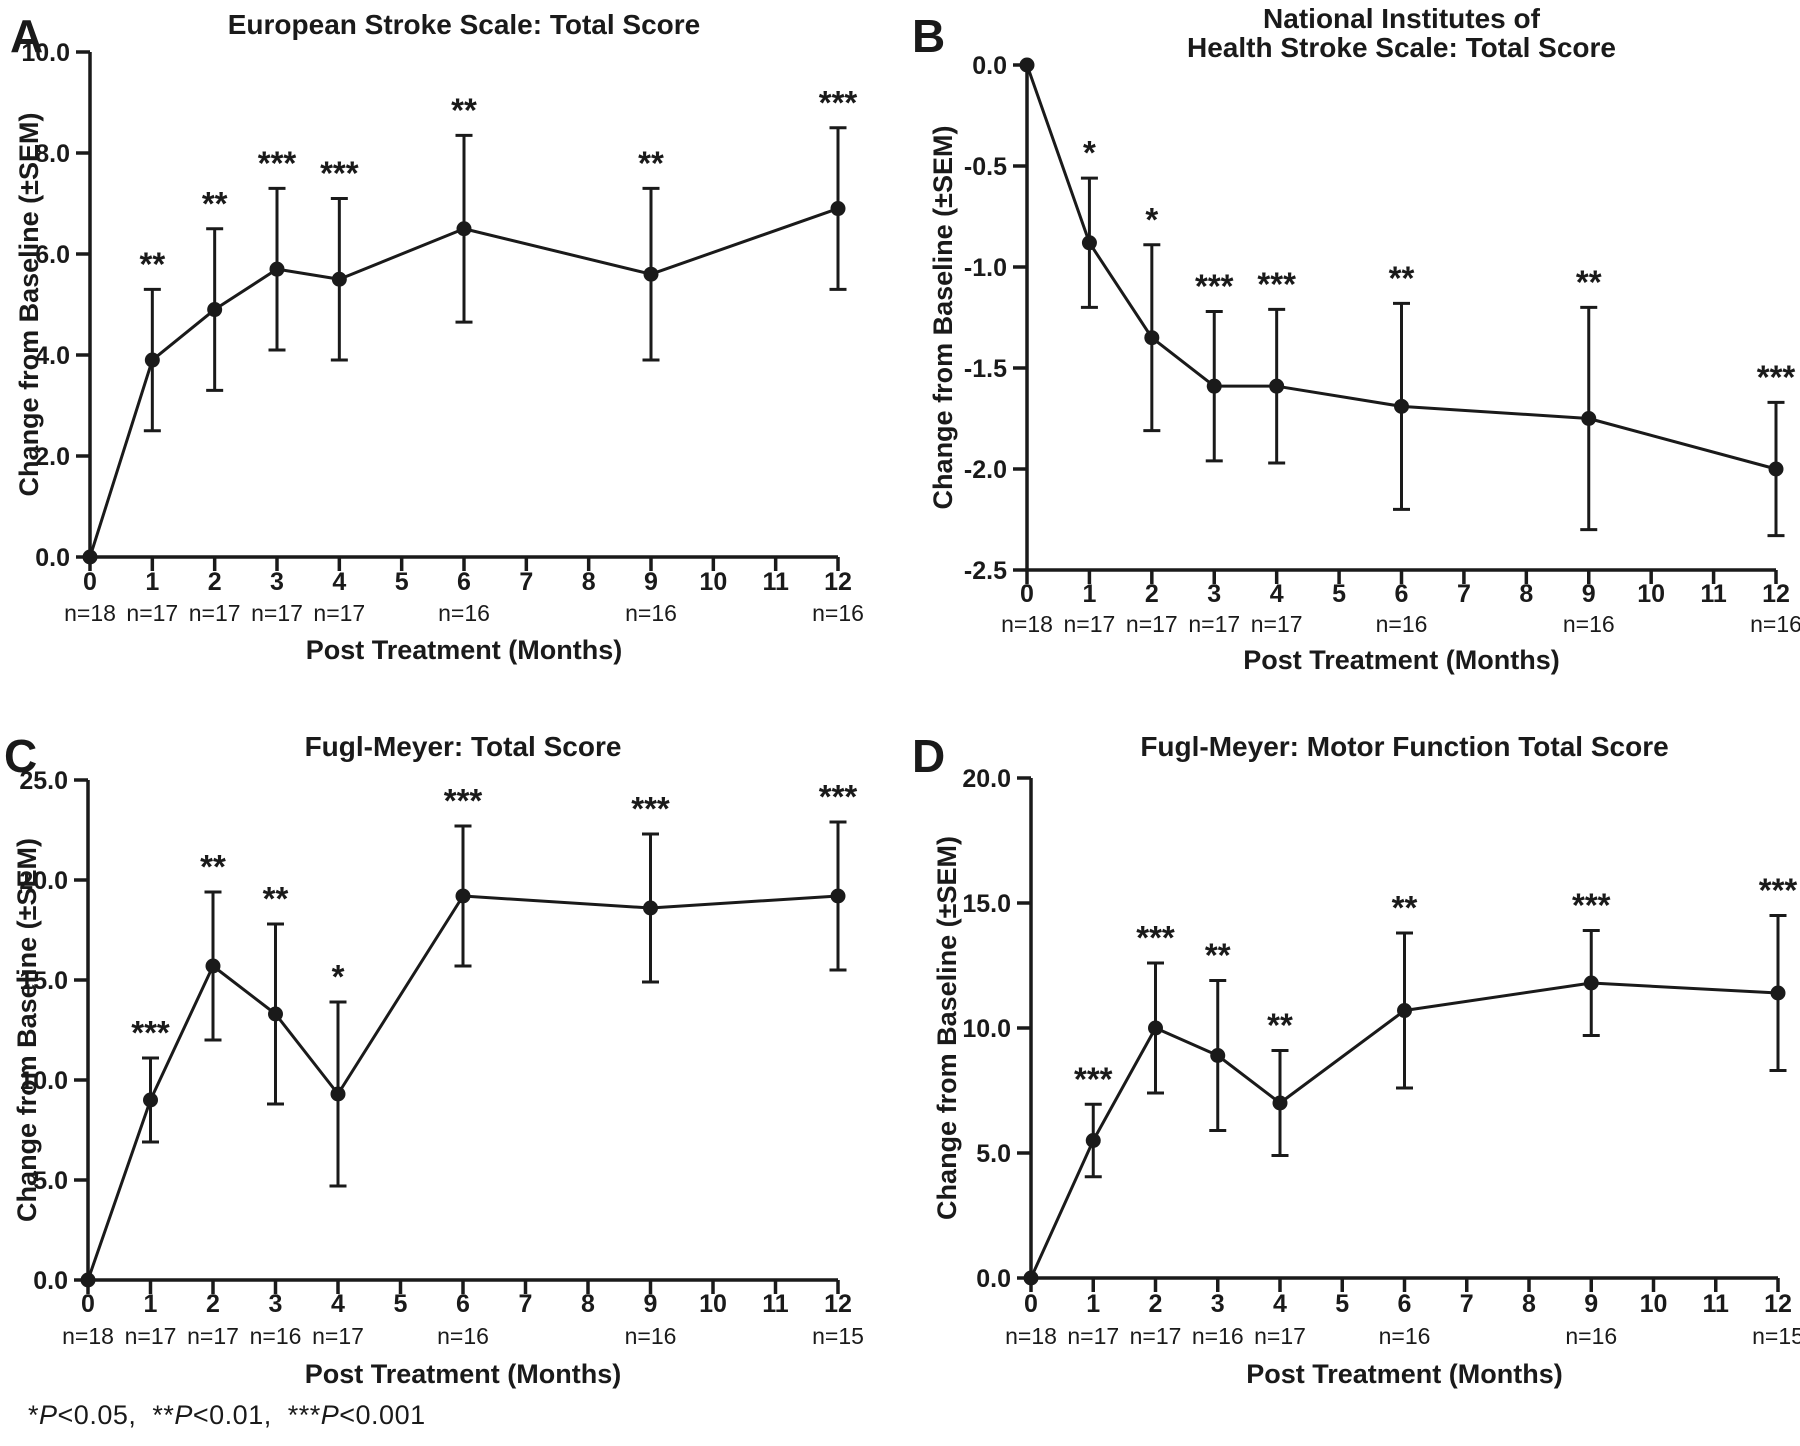 The image size is (1800, 1446). I want to click on x-tick-label: 4, so click(1277, 594).